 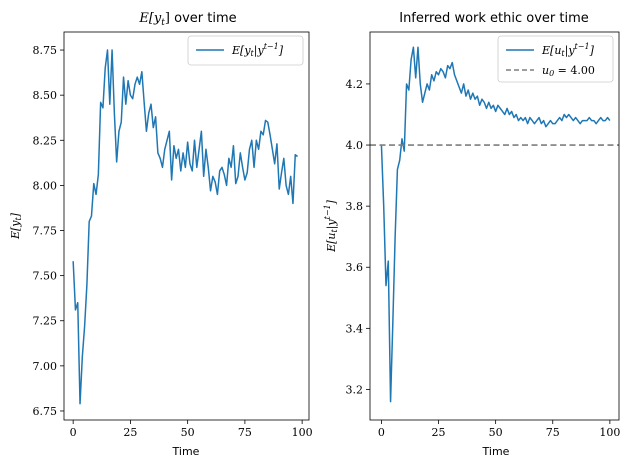 What do you see at coordinates (355, 84) in the screenshot?
I see `right-y-tick-label: 4.2` at bounding box center [355, 84].